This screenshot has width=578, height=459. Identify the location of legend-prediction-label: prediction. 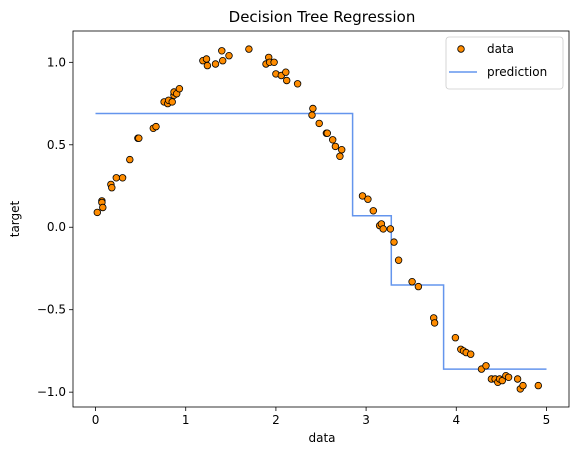
(517, 72).